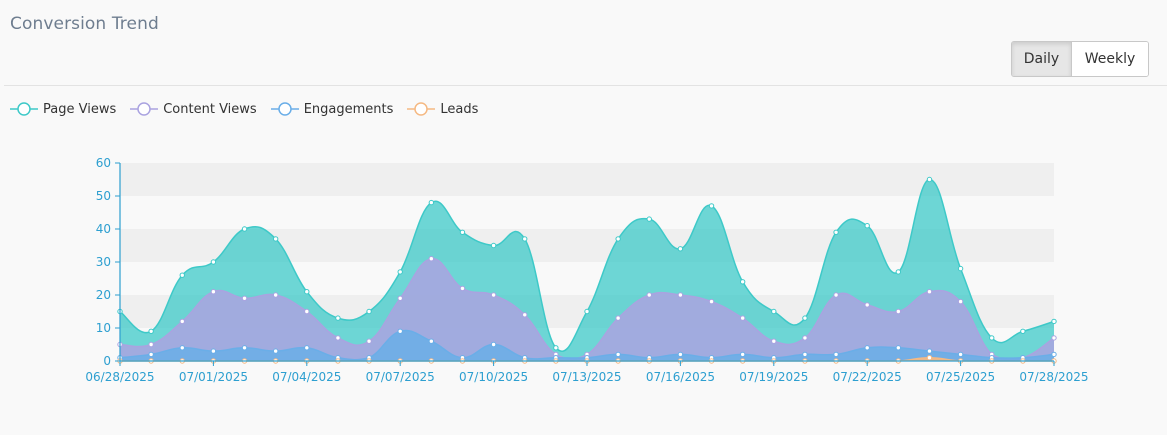 The height and width of the screenshot is (435, 1167). What do you see at coordinates (103, 163) in the screenshot?
I see `y-tick-label: 60` at bounding box center [103, 163].